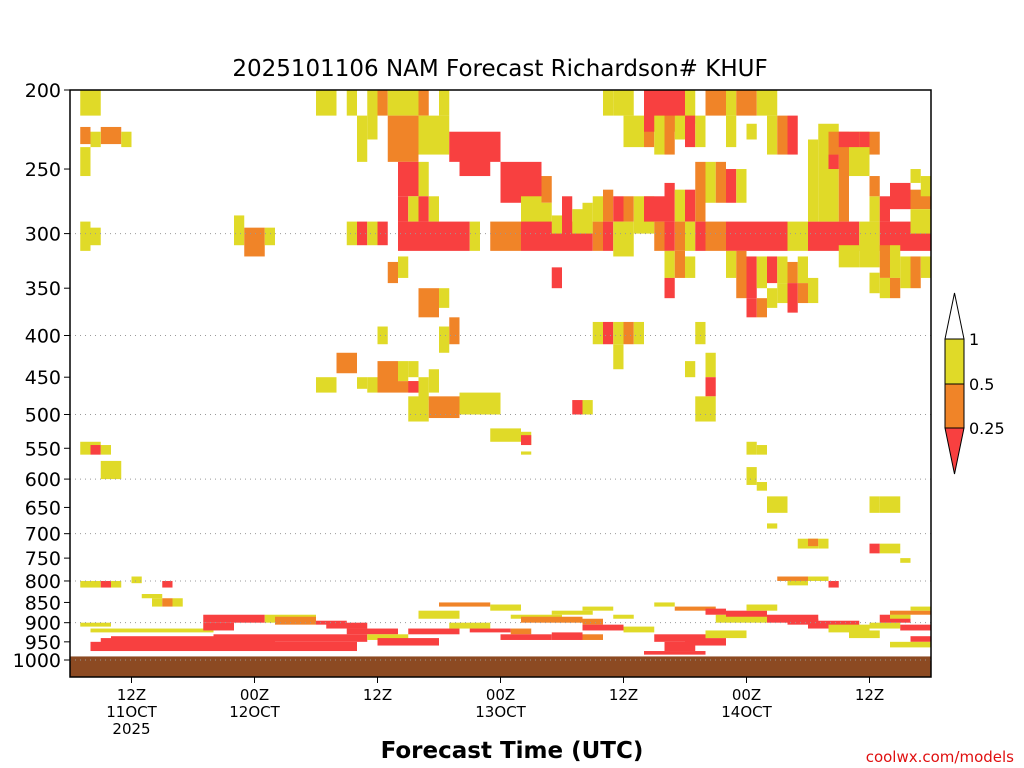  I want to click on colorbar-lower-arrow, so click(954, 451).